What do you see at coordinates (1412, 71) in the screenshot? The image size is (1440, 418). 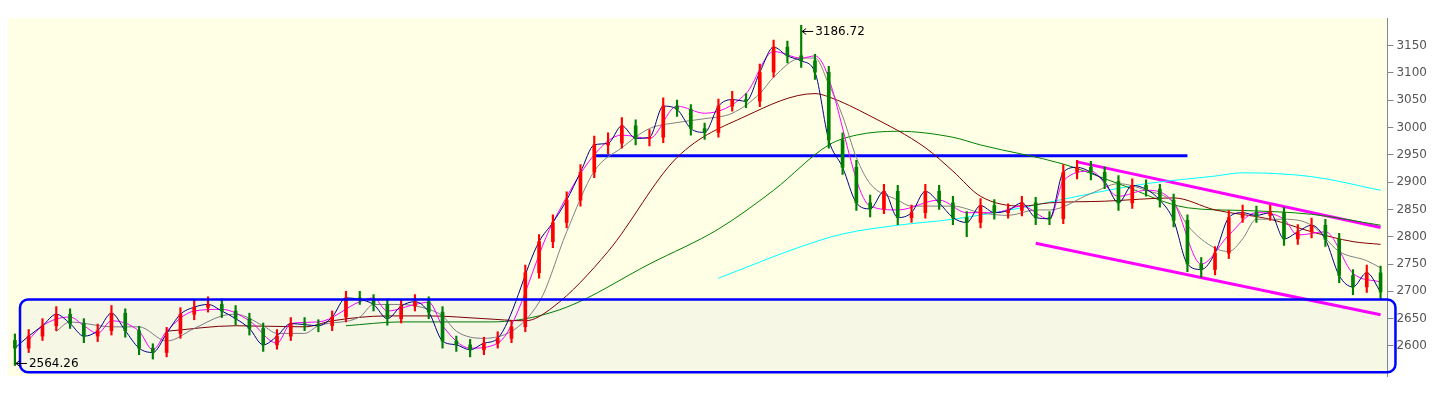 I see `y-tick-label: 3100` at bounding box center [1412, 71].